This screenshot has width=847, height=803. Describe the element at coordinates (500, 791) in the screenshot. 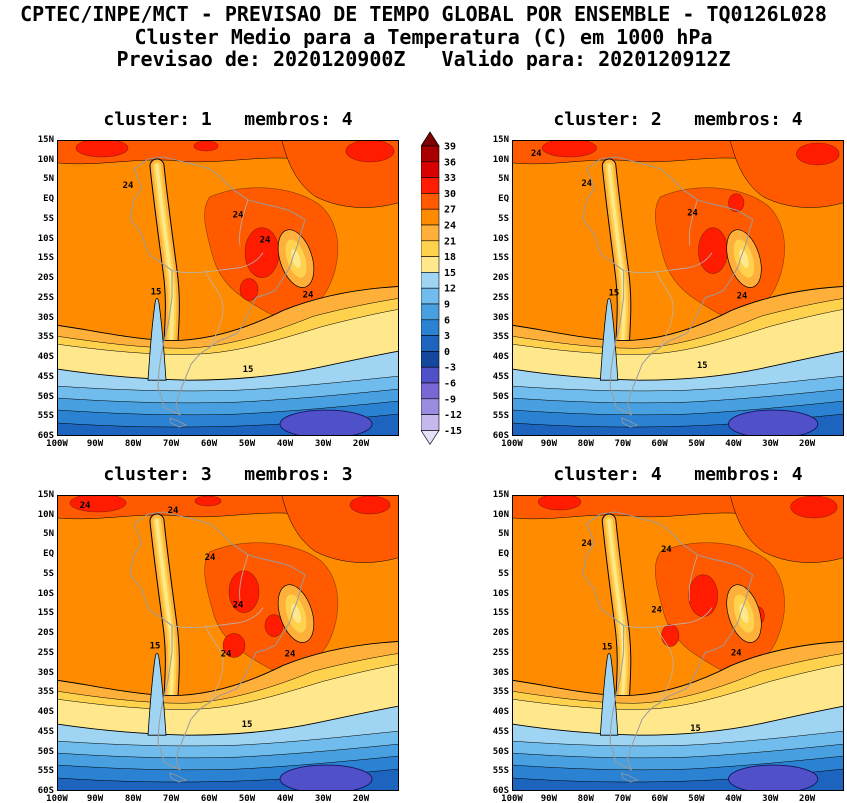

I see `lat-tick-label: 60S` at that location.